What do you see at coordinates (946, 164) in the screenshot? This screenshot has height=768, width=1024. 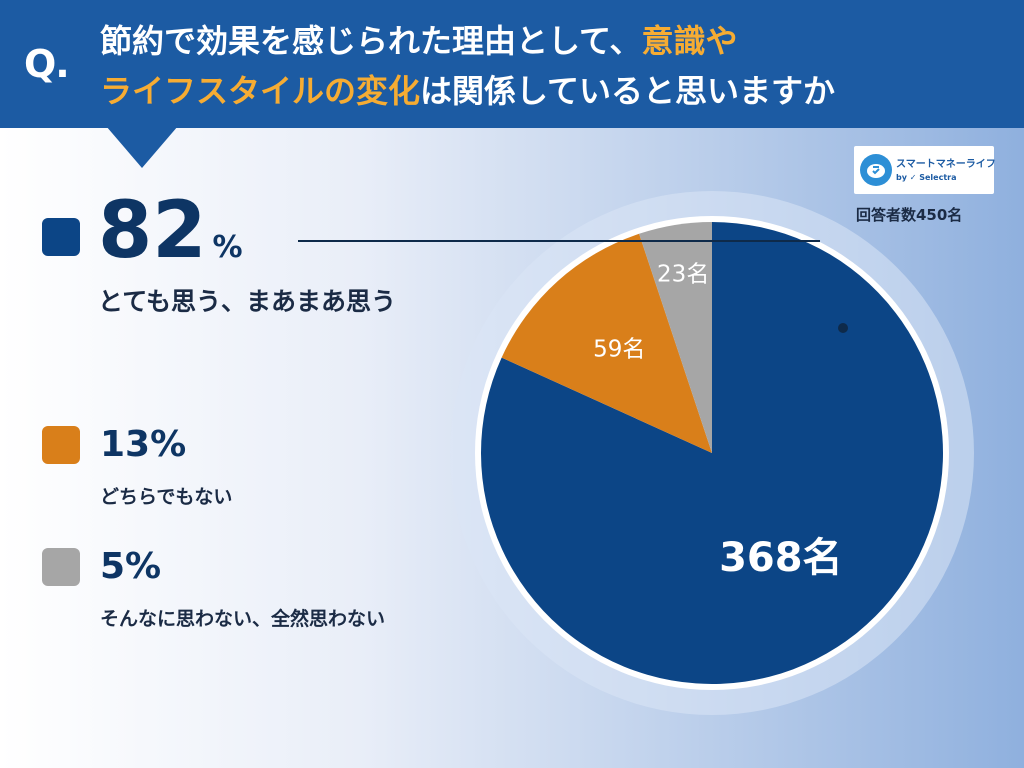 I see `logo-name: スマートマネーライフ` at bounding box center [946, 164].